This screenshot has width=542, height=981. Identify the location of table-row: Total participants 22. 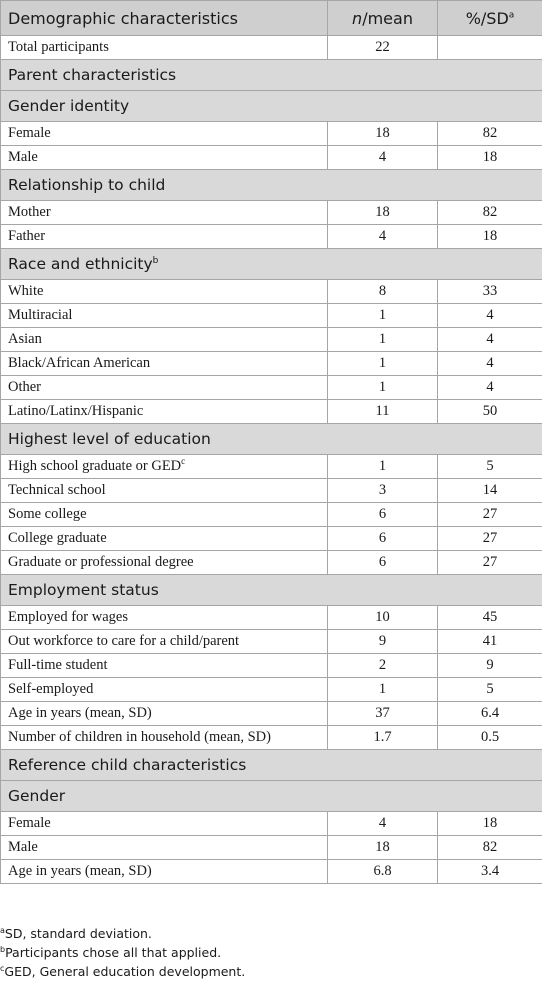
(271, 47).